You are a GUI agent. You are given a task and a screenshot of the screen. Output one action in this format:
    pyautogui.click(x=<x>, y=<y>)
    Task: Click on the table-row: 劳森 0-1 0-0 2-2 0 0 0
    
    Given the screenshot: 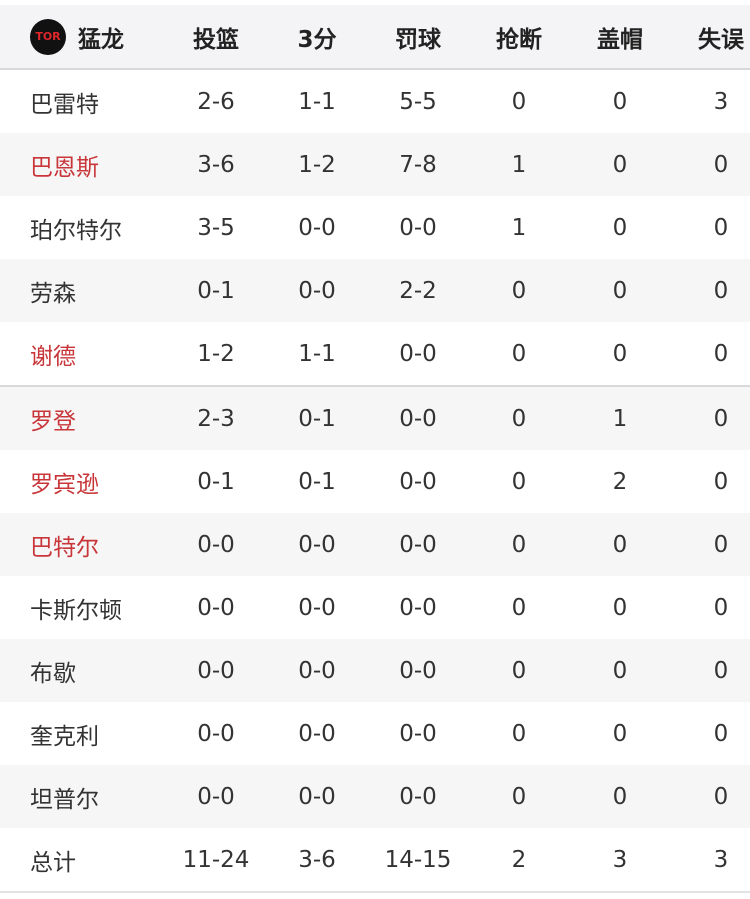 What is the action you would take?
    pyautogui.click(x=375, y=290)
    